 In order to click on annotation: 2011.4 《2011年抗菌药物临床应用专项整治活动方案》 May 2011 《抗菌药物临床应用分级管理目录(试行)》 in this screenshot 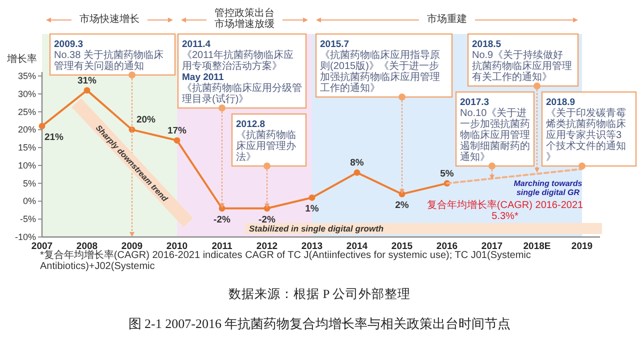, I will do `click(242, 72)`.